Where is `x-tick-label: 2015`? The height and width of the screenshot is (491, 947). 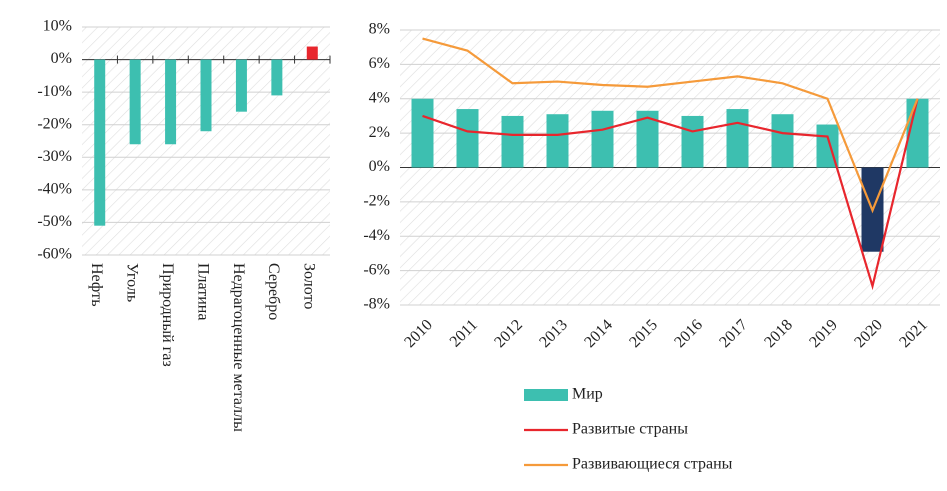
x-tick-label: 2015 is located at coordinates (643, 333).